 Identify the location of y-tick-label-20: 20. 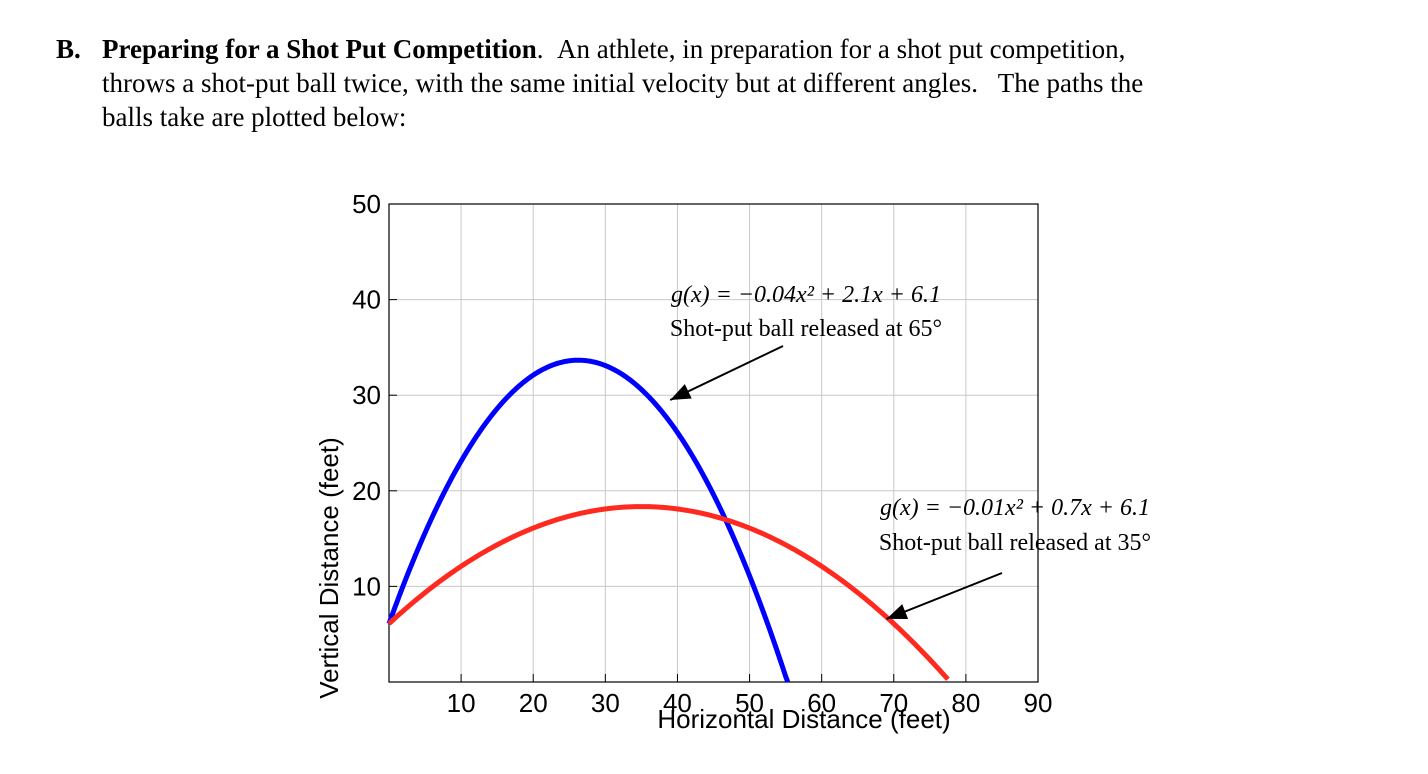
(366, 491).